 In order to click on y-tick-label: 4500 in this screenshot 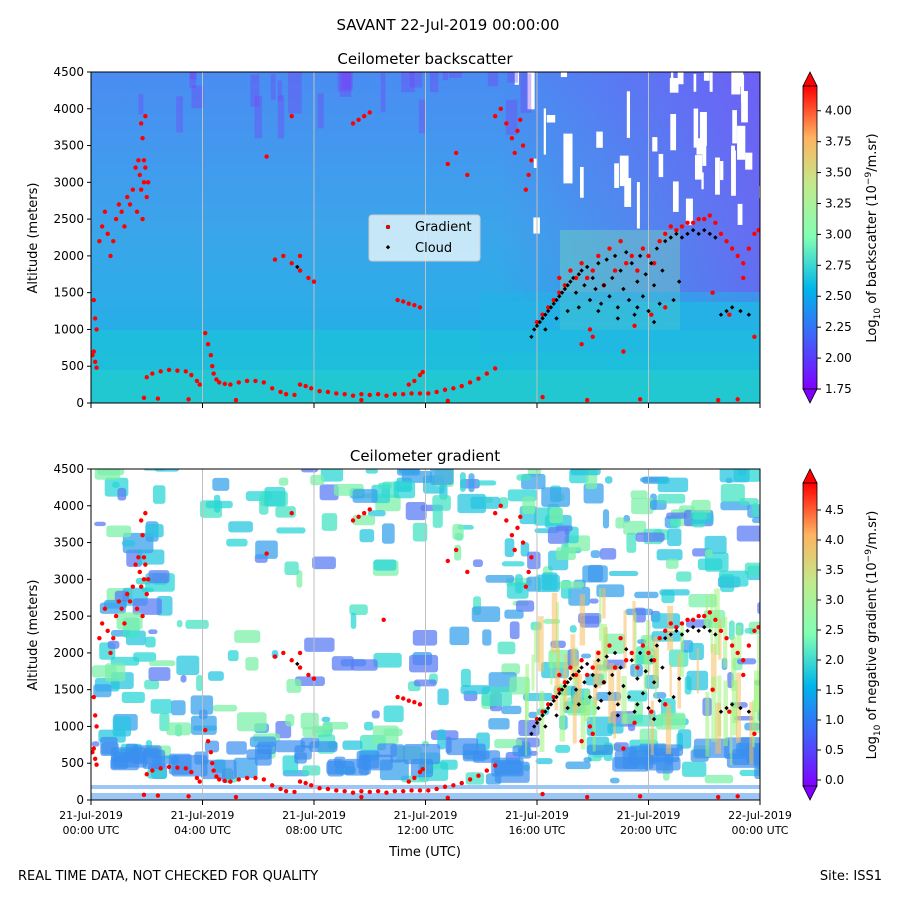, I will do `click(68, 72)`.